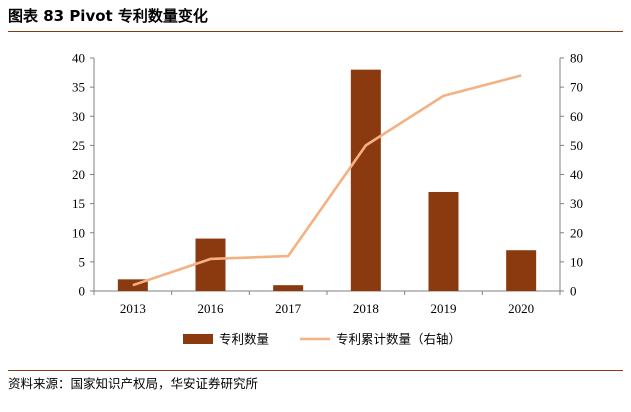 Image resolution: width=631 pixels, height=412 pixels. I want to click on x-tick-label: 2018, so click(366, 308).